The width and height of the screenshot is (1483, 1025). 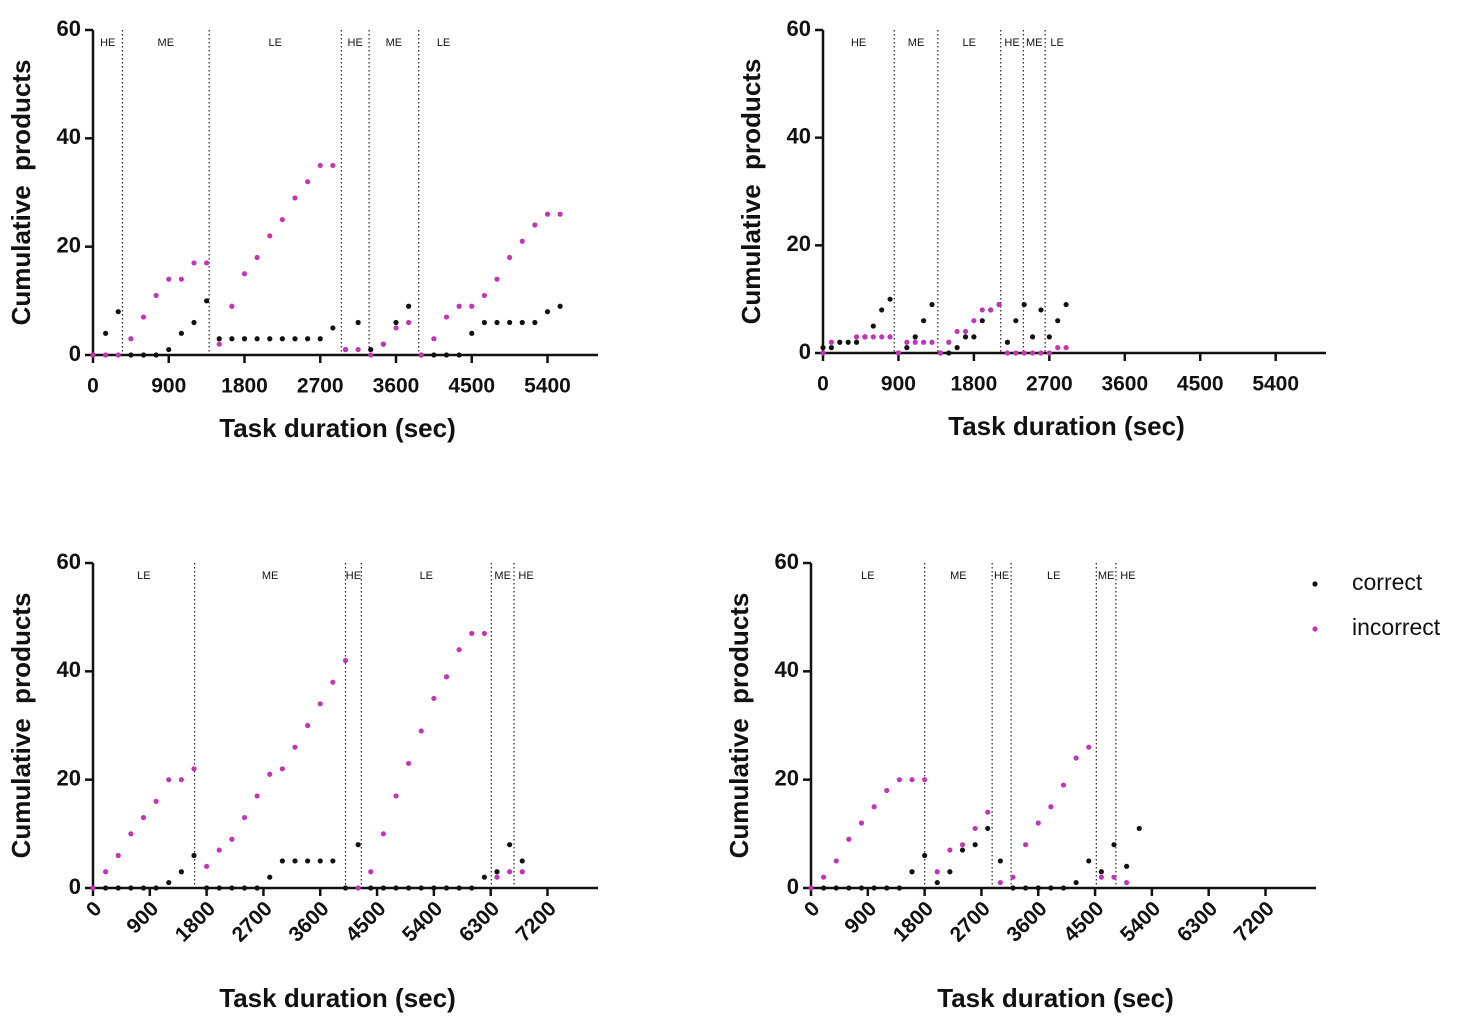 What do you see at coordinates (1066, 426) in the screenshot?
I see `x-axis-label: Task duration (sec)` at bounding box center [1066, 426].